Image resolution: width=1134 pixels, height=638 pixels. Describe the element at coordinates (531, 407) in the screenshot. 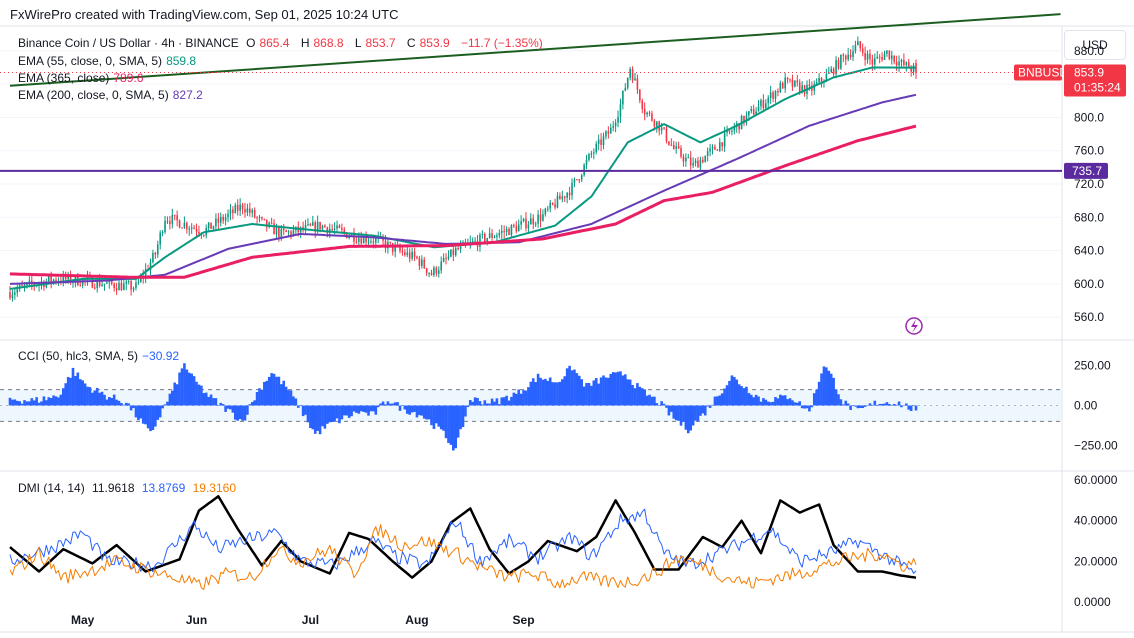

I see `cci-pane` at that location.